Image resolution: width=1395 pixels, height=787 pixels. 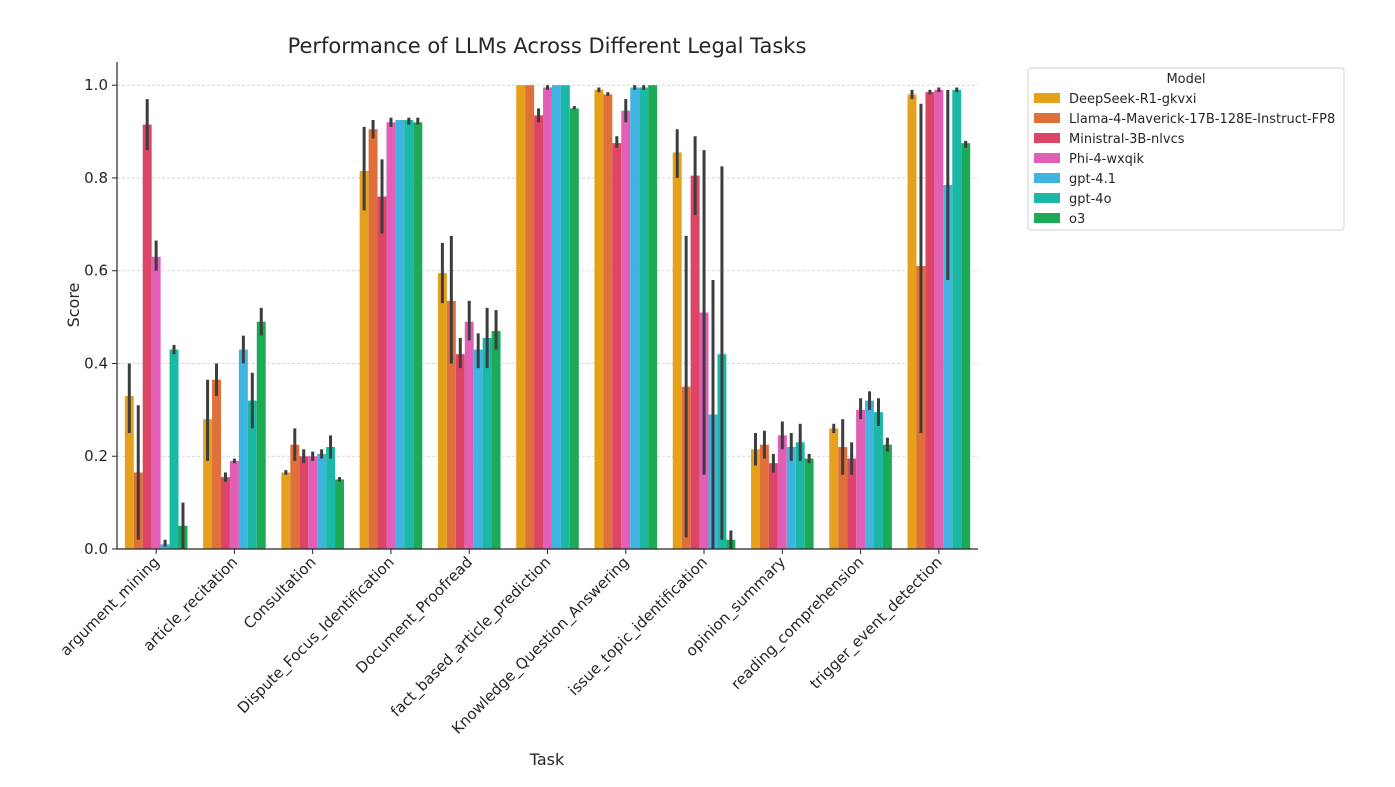 I want to click on x-tick-label: reading_comprehension, so click(x=797, y=623).